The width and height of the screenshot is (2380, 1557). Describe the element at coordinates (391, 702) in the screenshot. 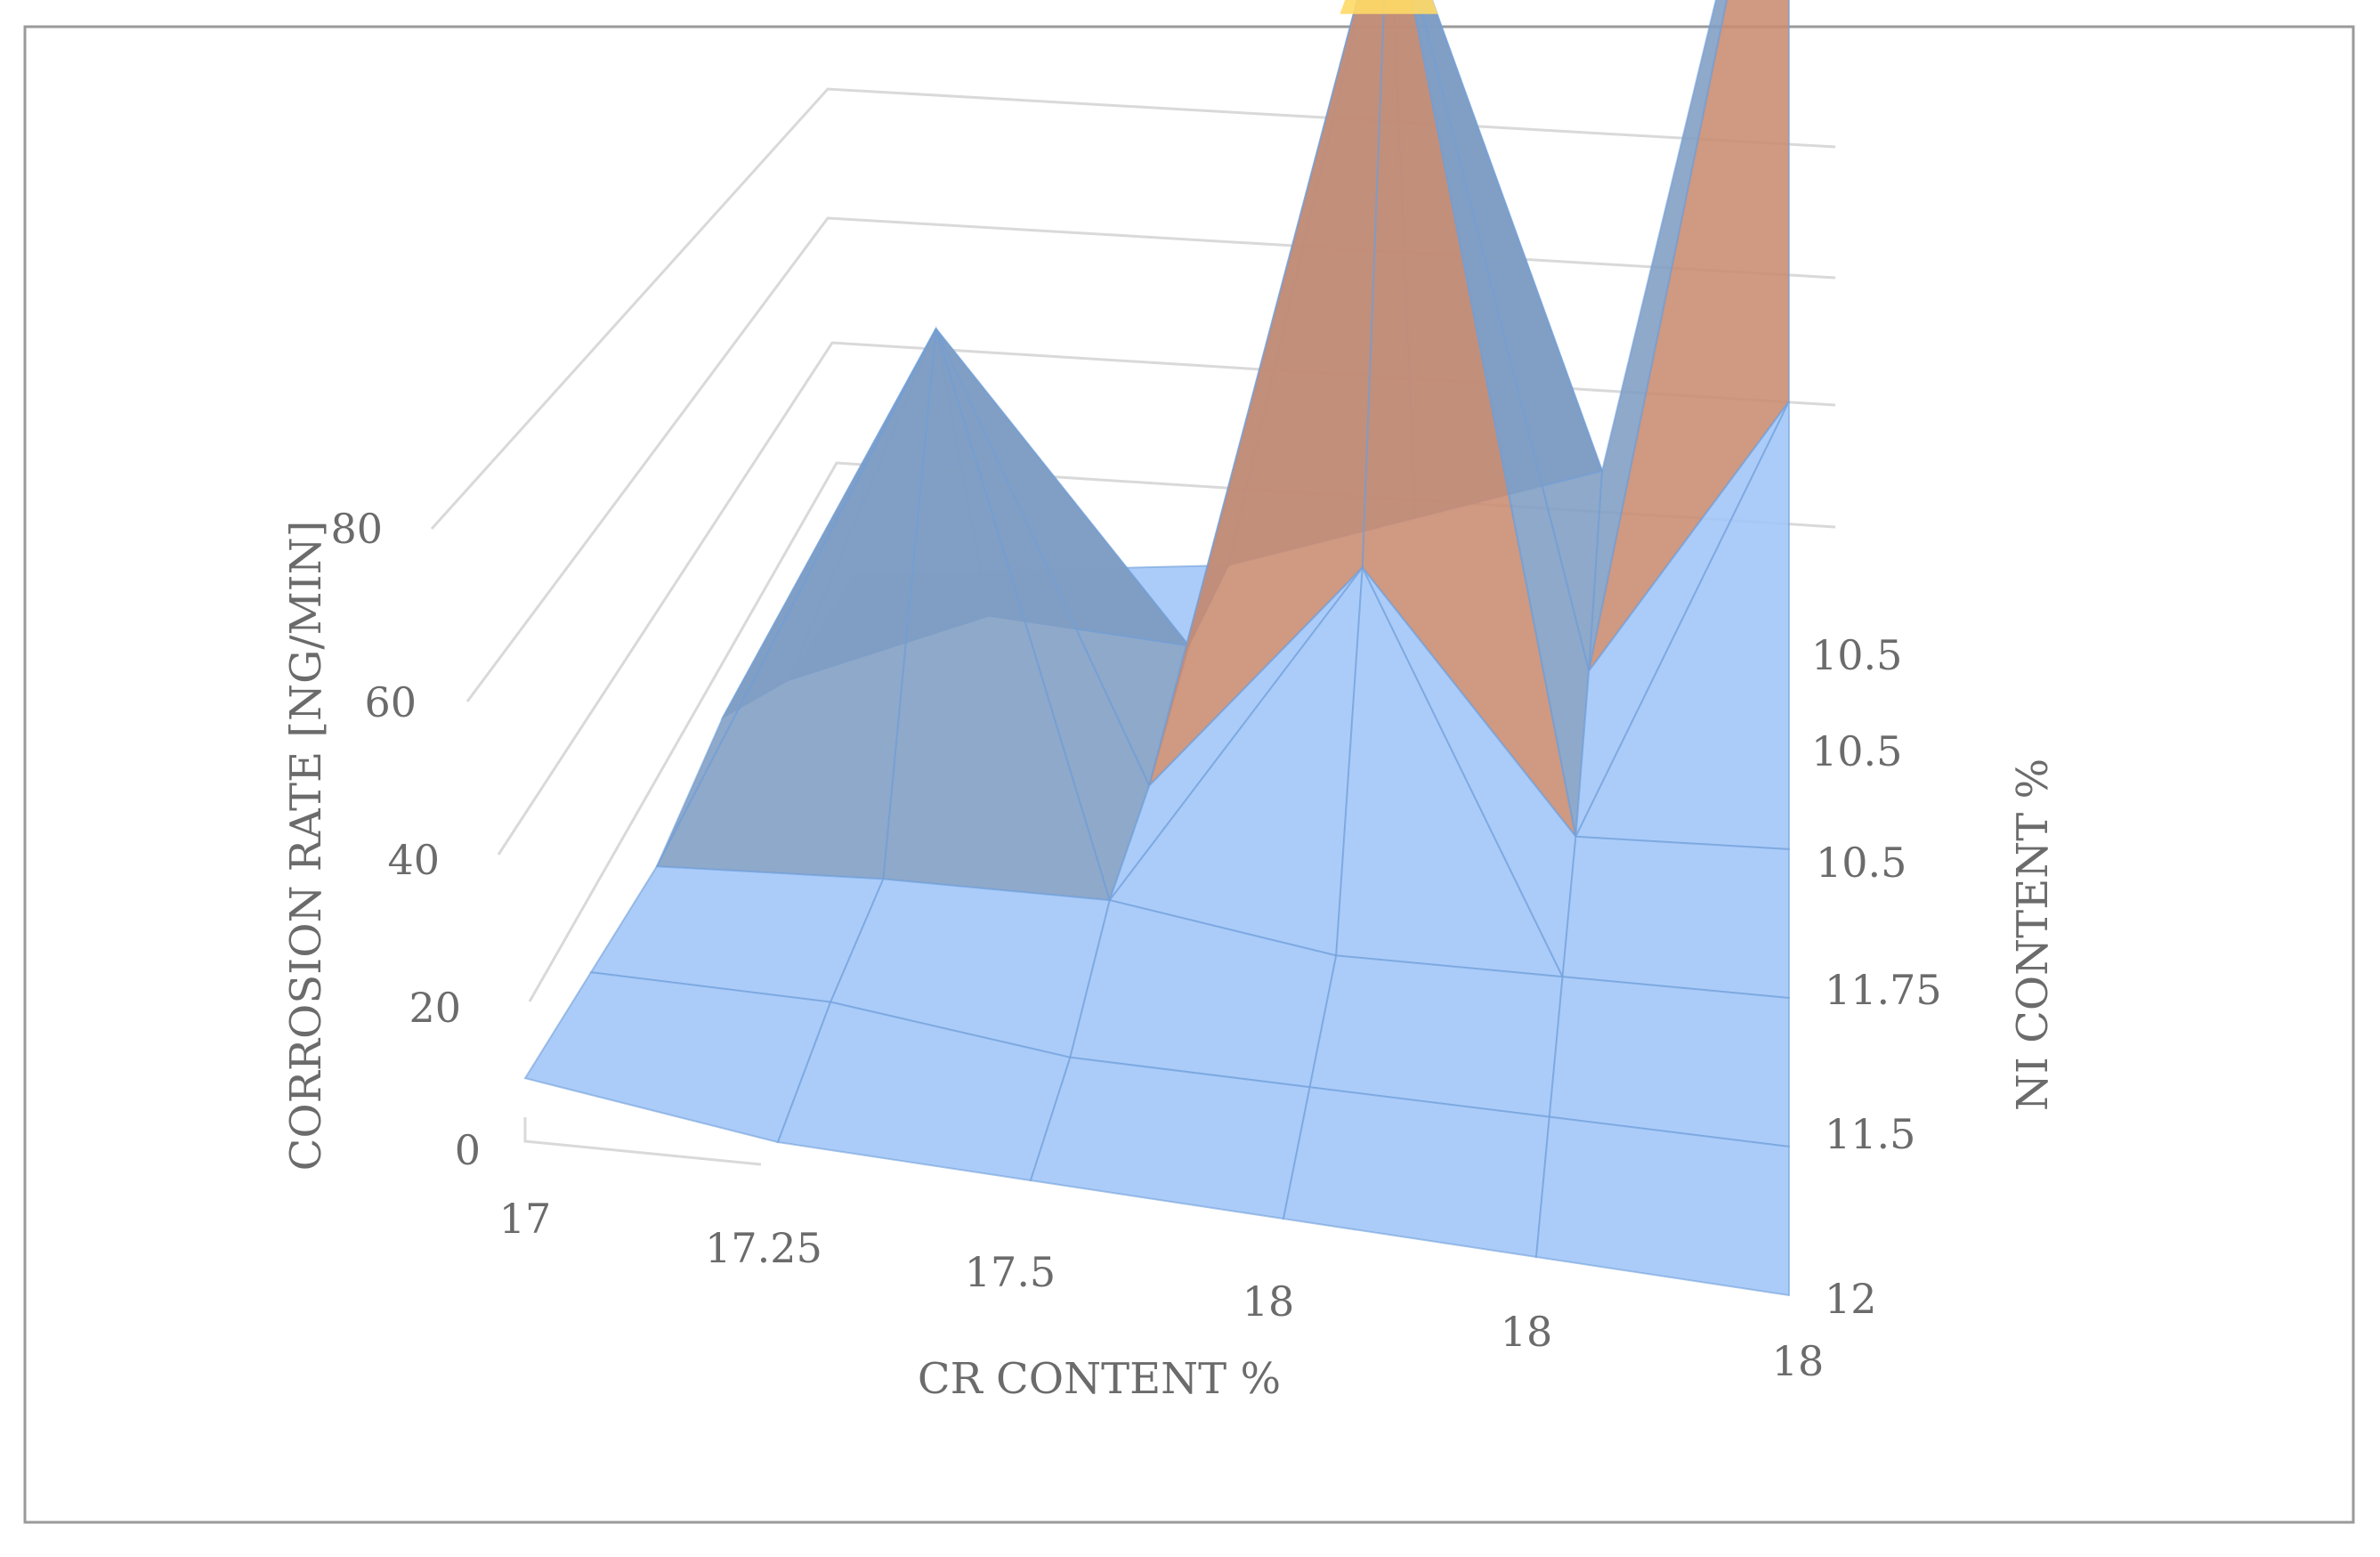

I see `z-tick-label: 60` at that location.